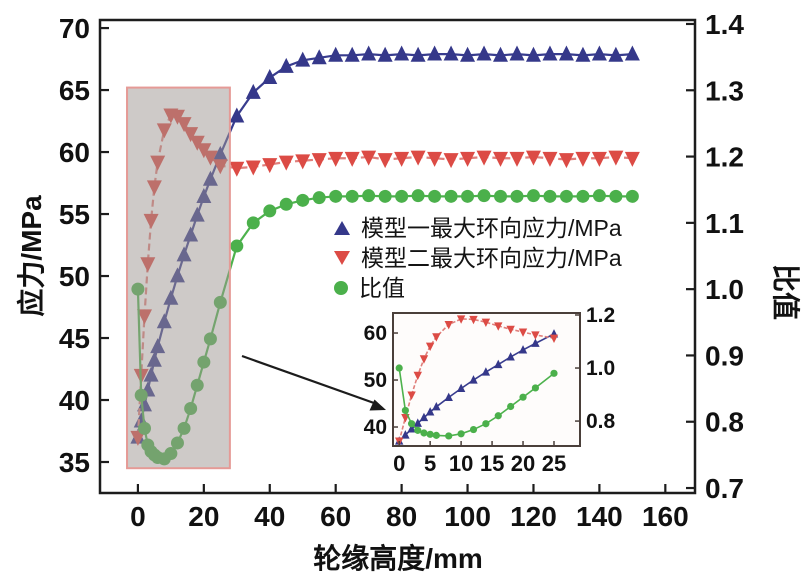 The width and height of the screenshot is (808, 587). What do you see at coordinates (341, 288) in the screenshot?
I see `circle-icon` at bounding box center [341, 288].